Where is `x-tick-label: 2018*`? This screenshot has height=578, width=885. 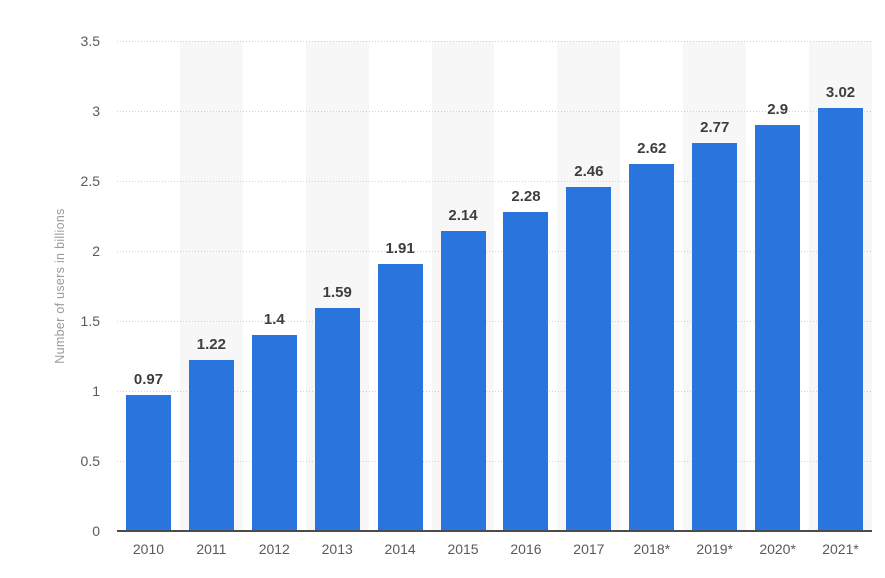
x-tick-label: 2018* is located at coordinates (652, 549).